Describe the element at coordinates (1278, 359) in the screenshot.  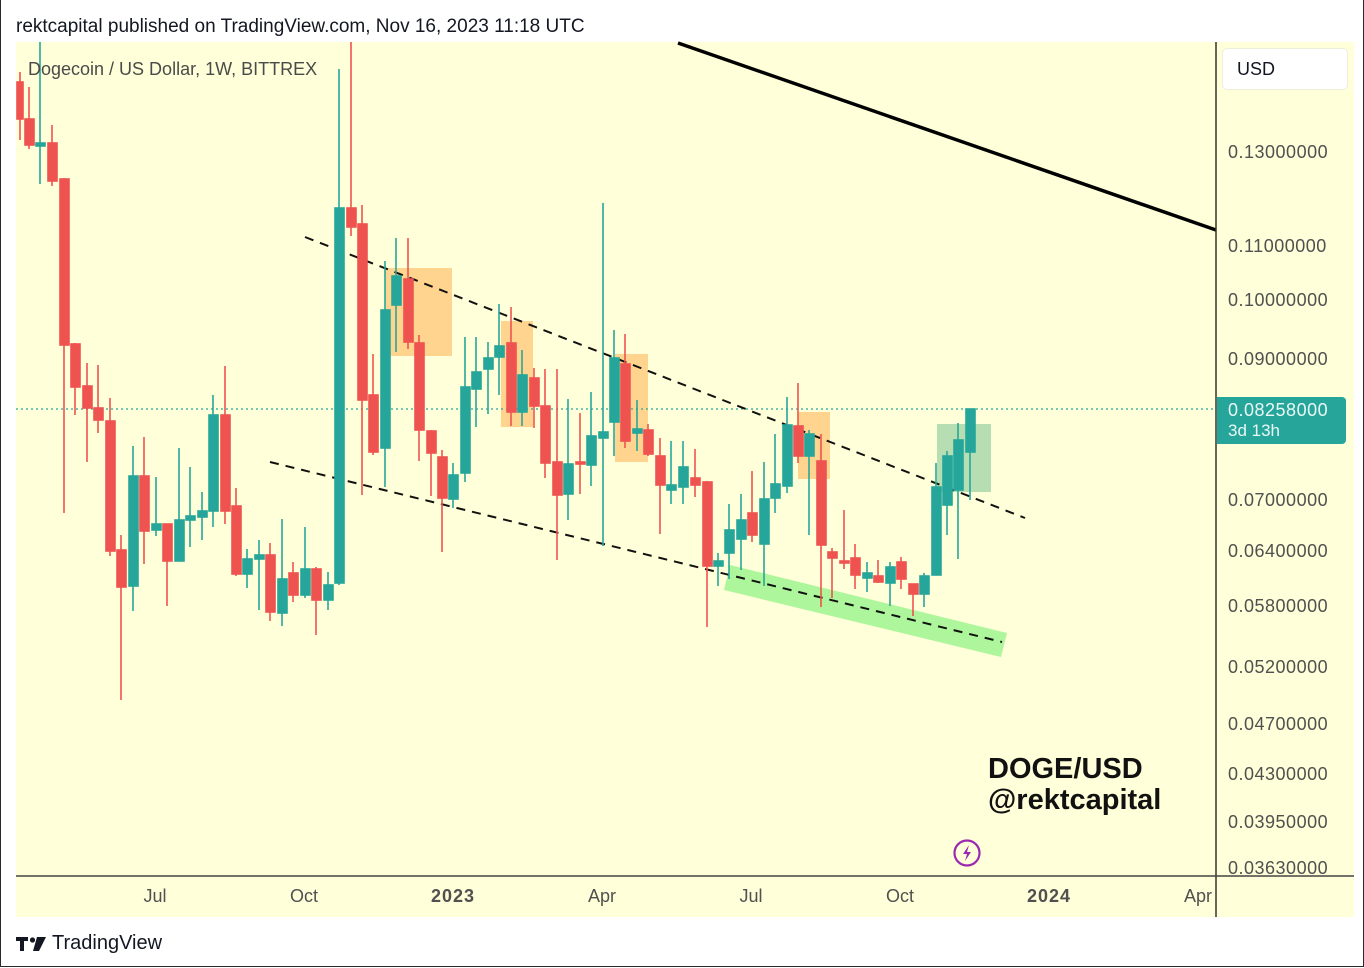
I see `y-axis-label: 0.09000000` at that location.